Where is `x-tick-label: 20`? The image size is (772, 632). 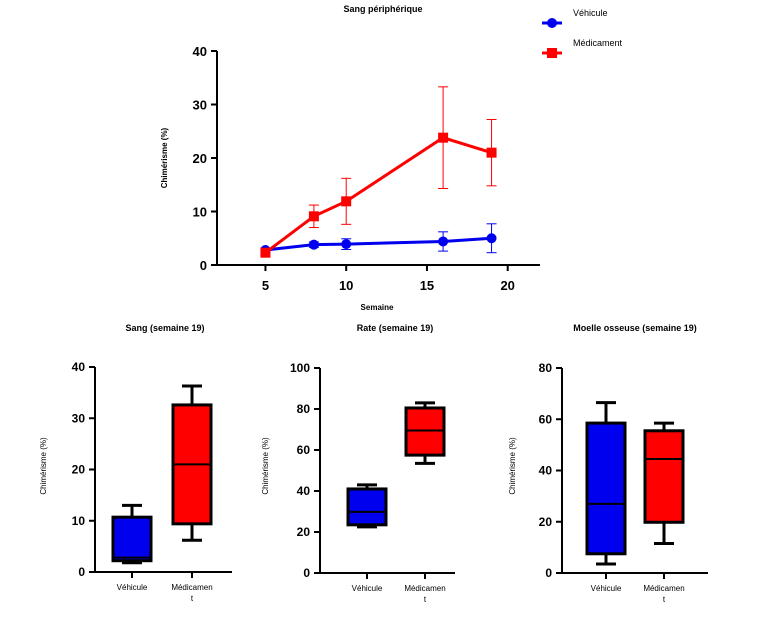
x-tick-label: 20 is located at coordinates (507, 285).